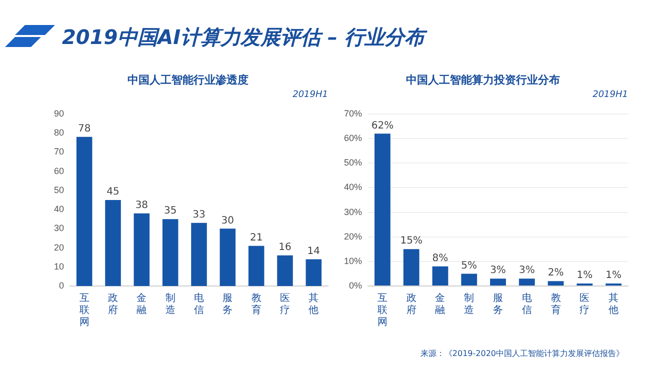 Image resolution: width=654 pixels, height=374 pixels. I want to click on y-tick-label: 30%, so click(353, 211).